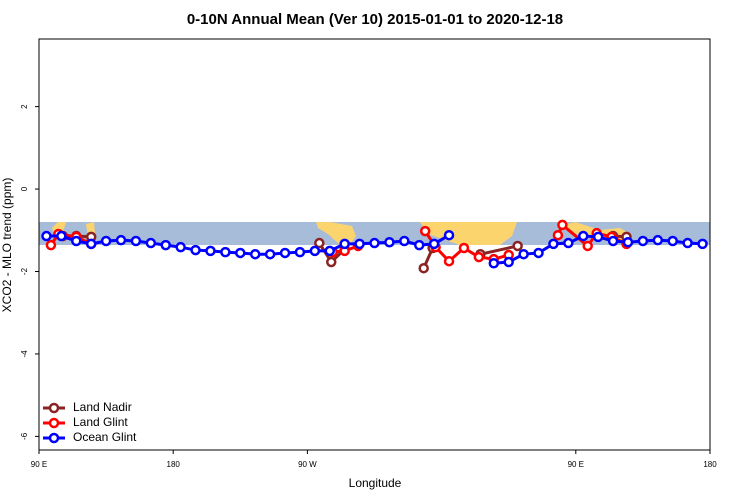  Describe the element at coordinates (105, 437) in the screenshot. I see `legend-label: Ocean Glint` at that location.